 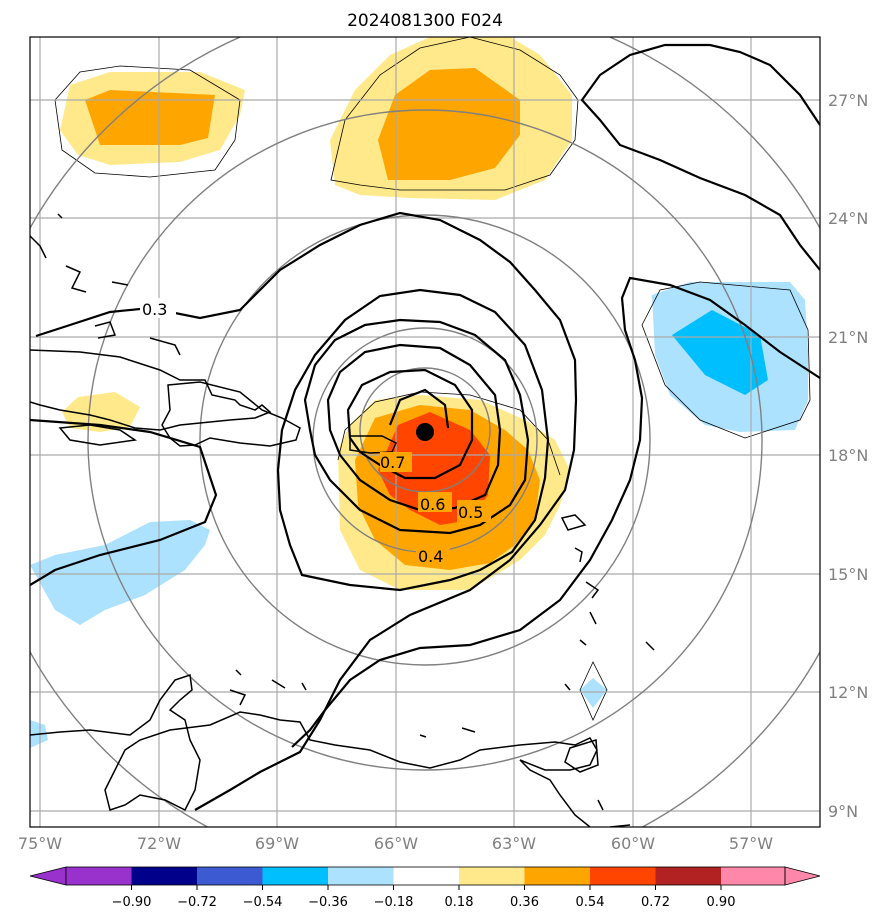 What do you see at coordinates (848, 218) in the screenshot?
I see `lat-label-24n: 24°N` at bounding box center [848, 218].